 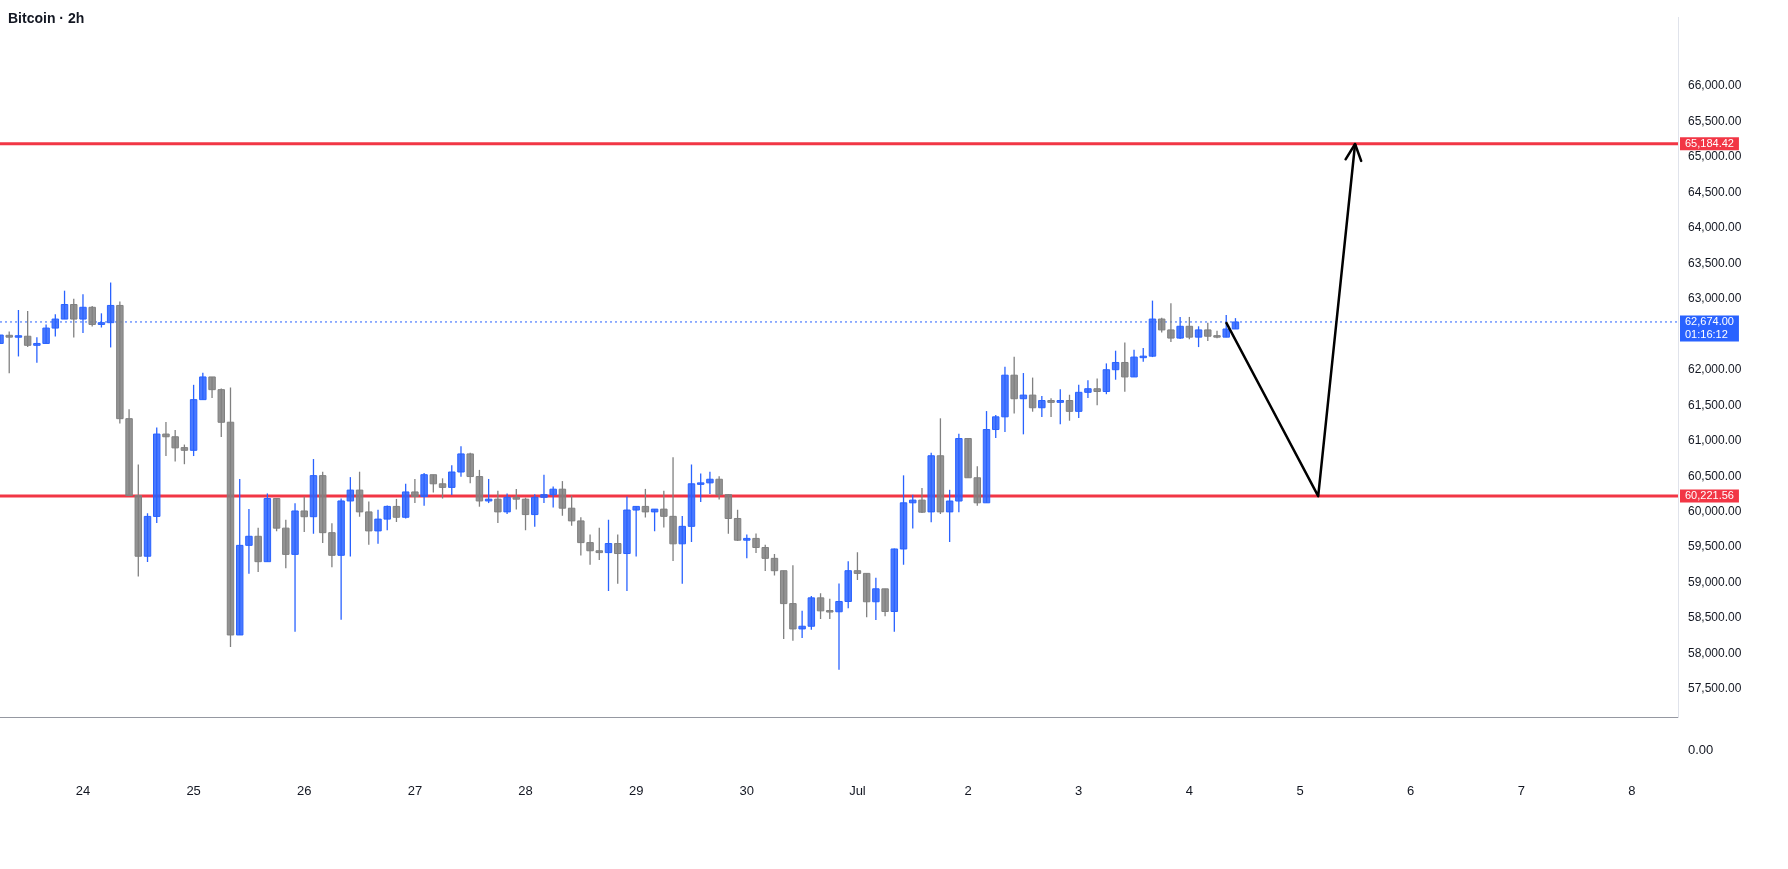 I want to click on y-tick-label: 65,500.00, so click(x=1715, y=120).